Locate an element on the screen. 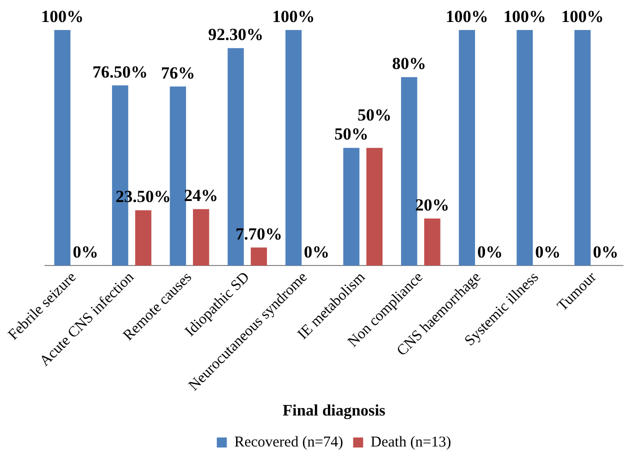 This screenshot has width=633, height=460. x-axis-title: Final diagnosis is located at coordinates (334, 411).